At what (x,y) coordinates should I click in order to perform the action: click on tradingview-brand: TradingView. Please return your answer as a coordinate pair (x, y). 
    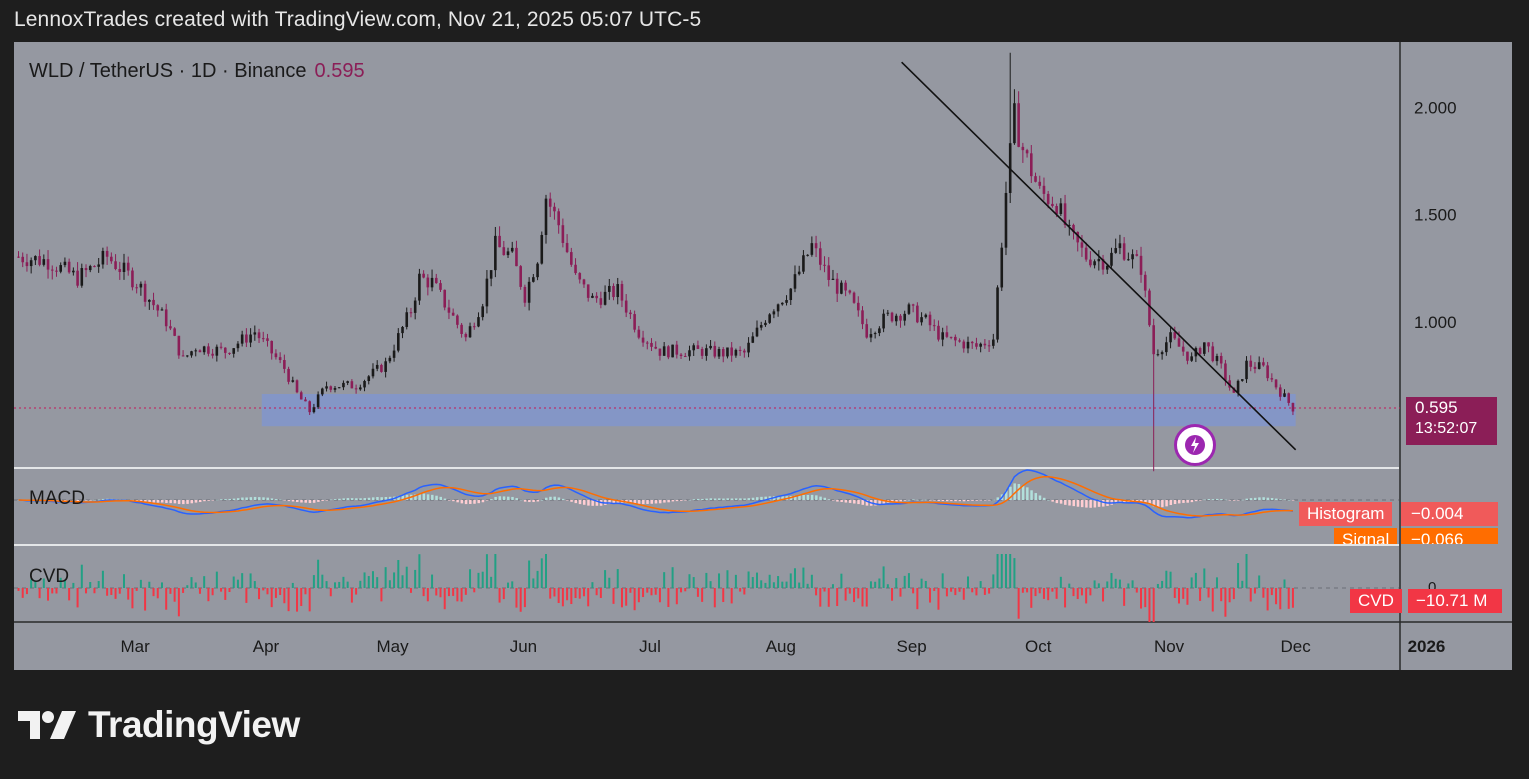
    Looking at the image, I should click on (159, 725).